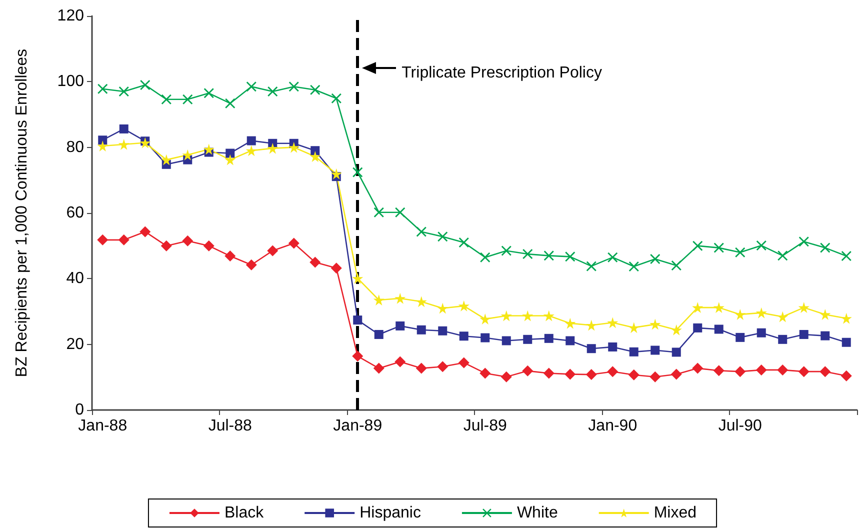 This screenshot has height=531, width=865. Describe the element at coordinates (613, 426) in the screenshot. I see `x-tick-label: Jan-90` at that location.